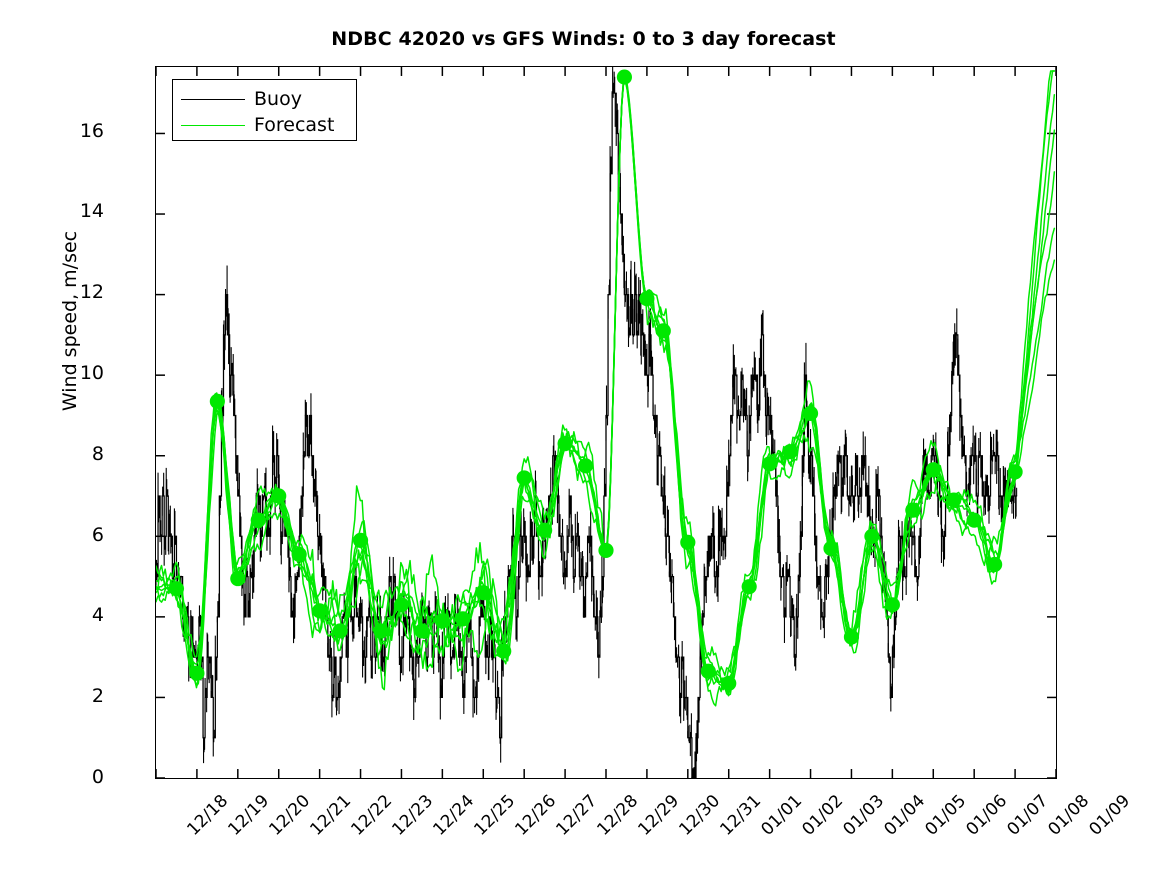 This screenshot has height=875, width=1167. I want to click on x-tick-label: 01/05, so click(946, 815).